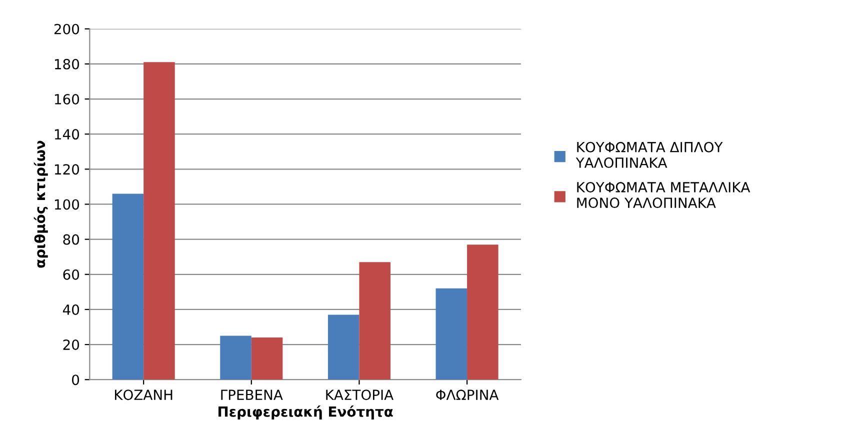 This screenshot has height=444, width=854. Describe the element at coordinates (360, 395) in the screenshot. I see `x-tick-label: ΚΑΣΤΟΡΙΑ` at that location.